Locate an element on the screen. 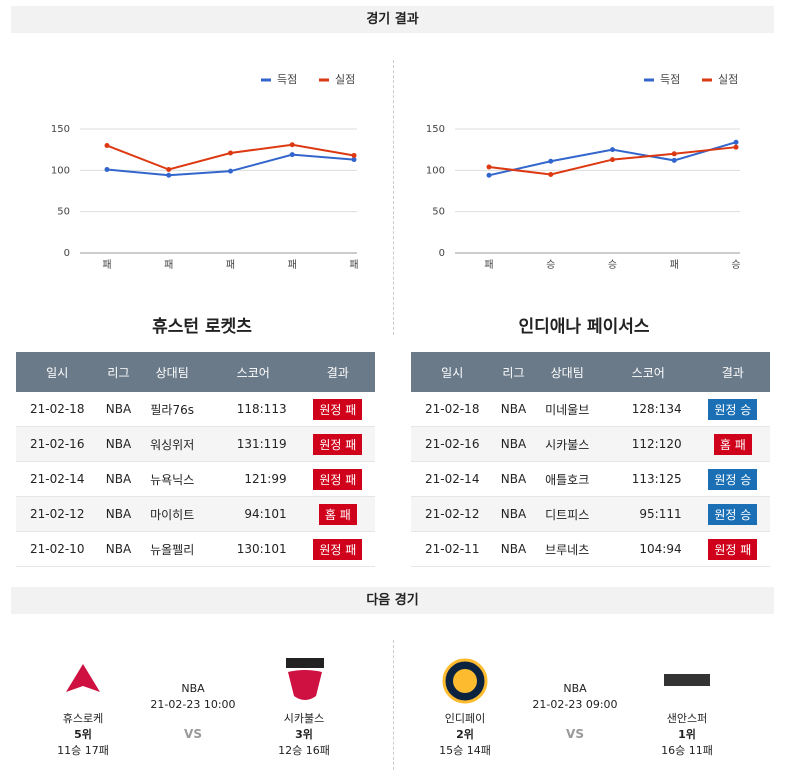  row: 21-02-11 NBA 브루네츠 104:94 원정 패 is located at coordinates (590, 549).